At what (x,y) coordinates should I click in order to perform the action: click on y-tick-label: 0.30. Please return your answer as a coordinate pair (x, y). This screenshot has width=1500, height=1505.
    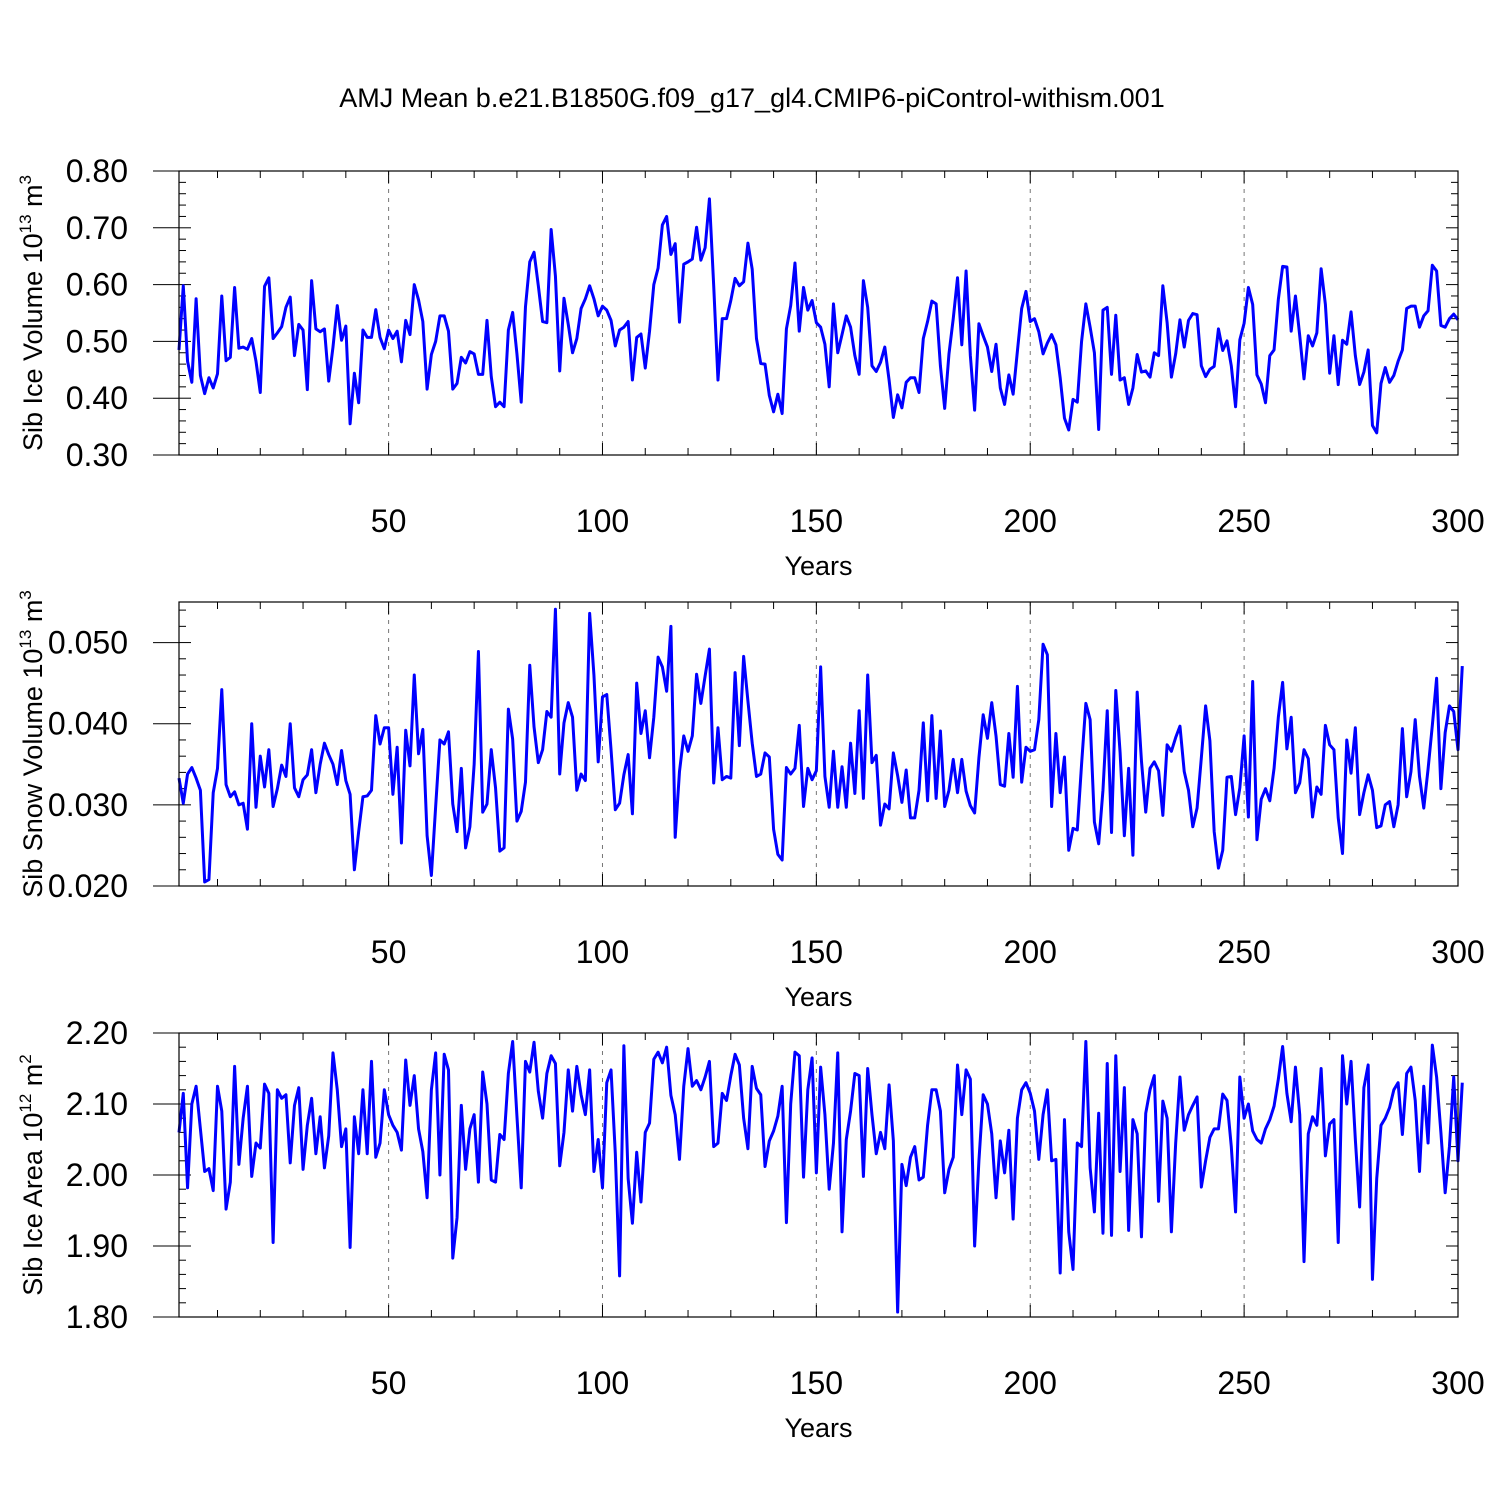
    Looking at the image, I should click on (97, 455).